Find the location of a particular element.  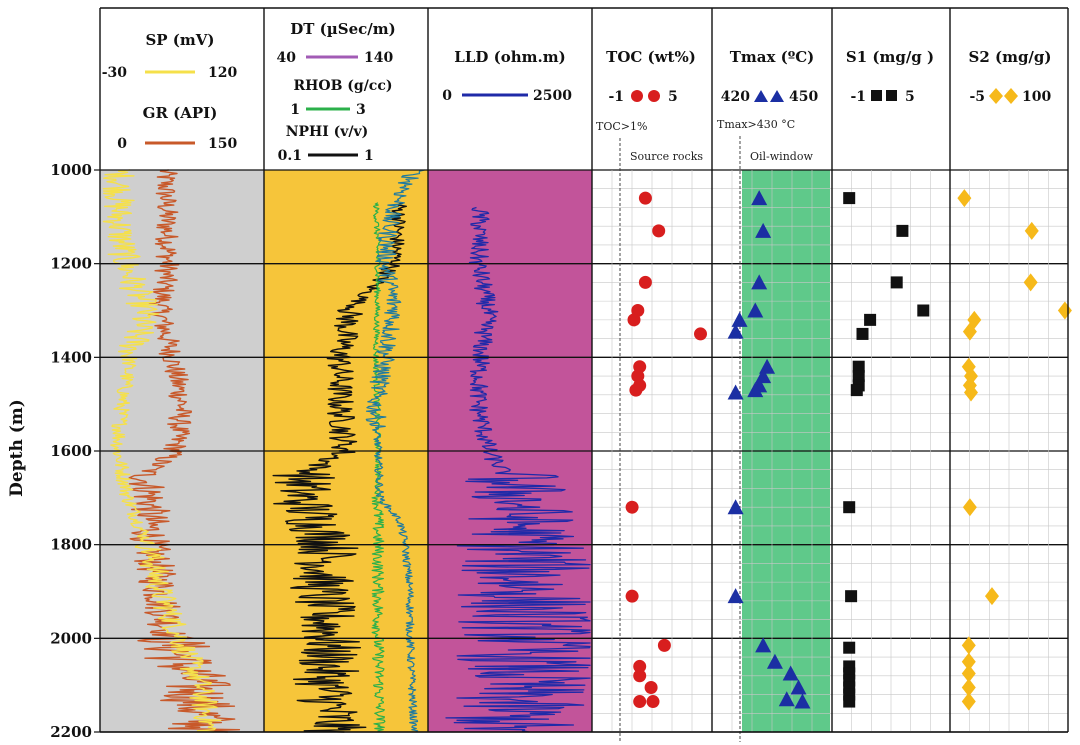

y-axis-ticks: 1000 1200 1400 1600 1800 2000 2200 is located at coordinates (75, 451).